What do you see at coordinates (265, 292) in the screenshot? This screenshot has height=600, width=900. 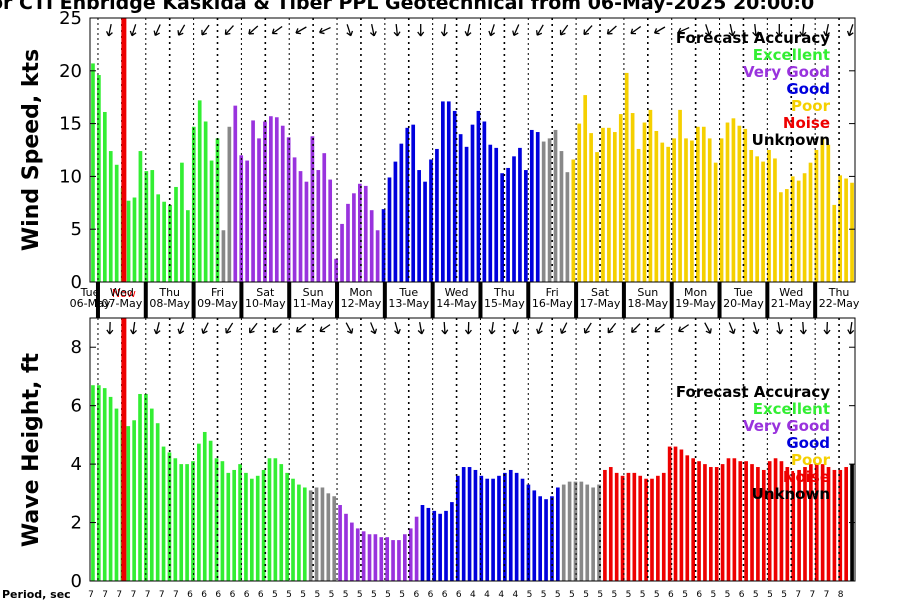 I see `day-label: Sat` at bounding box center [265, 292].